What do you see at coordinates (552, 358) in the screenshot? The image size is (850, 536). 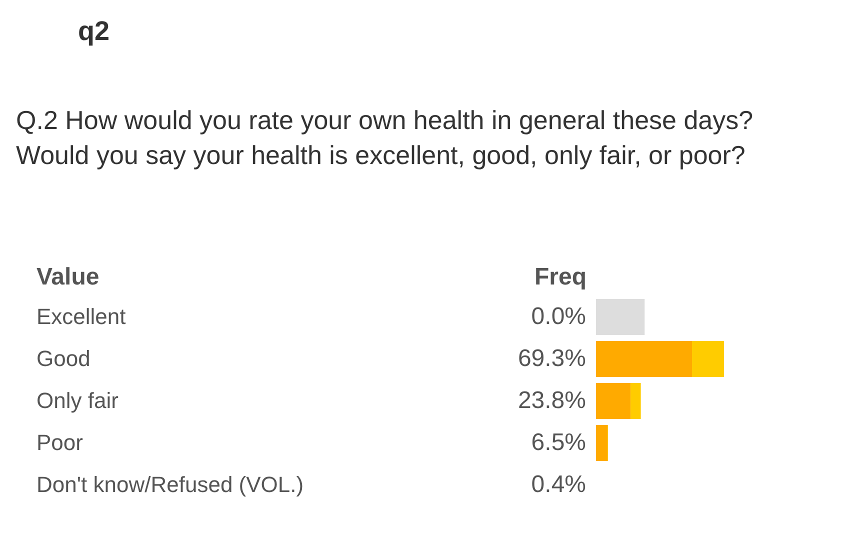 I see `text: 69.3%` at bounding box center [552, 358].